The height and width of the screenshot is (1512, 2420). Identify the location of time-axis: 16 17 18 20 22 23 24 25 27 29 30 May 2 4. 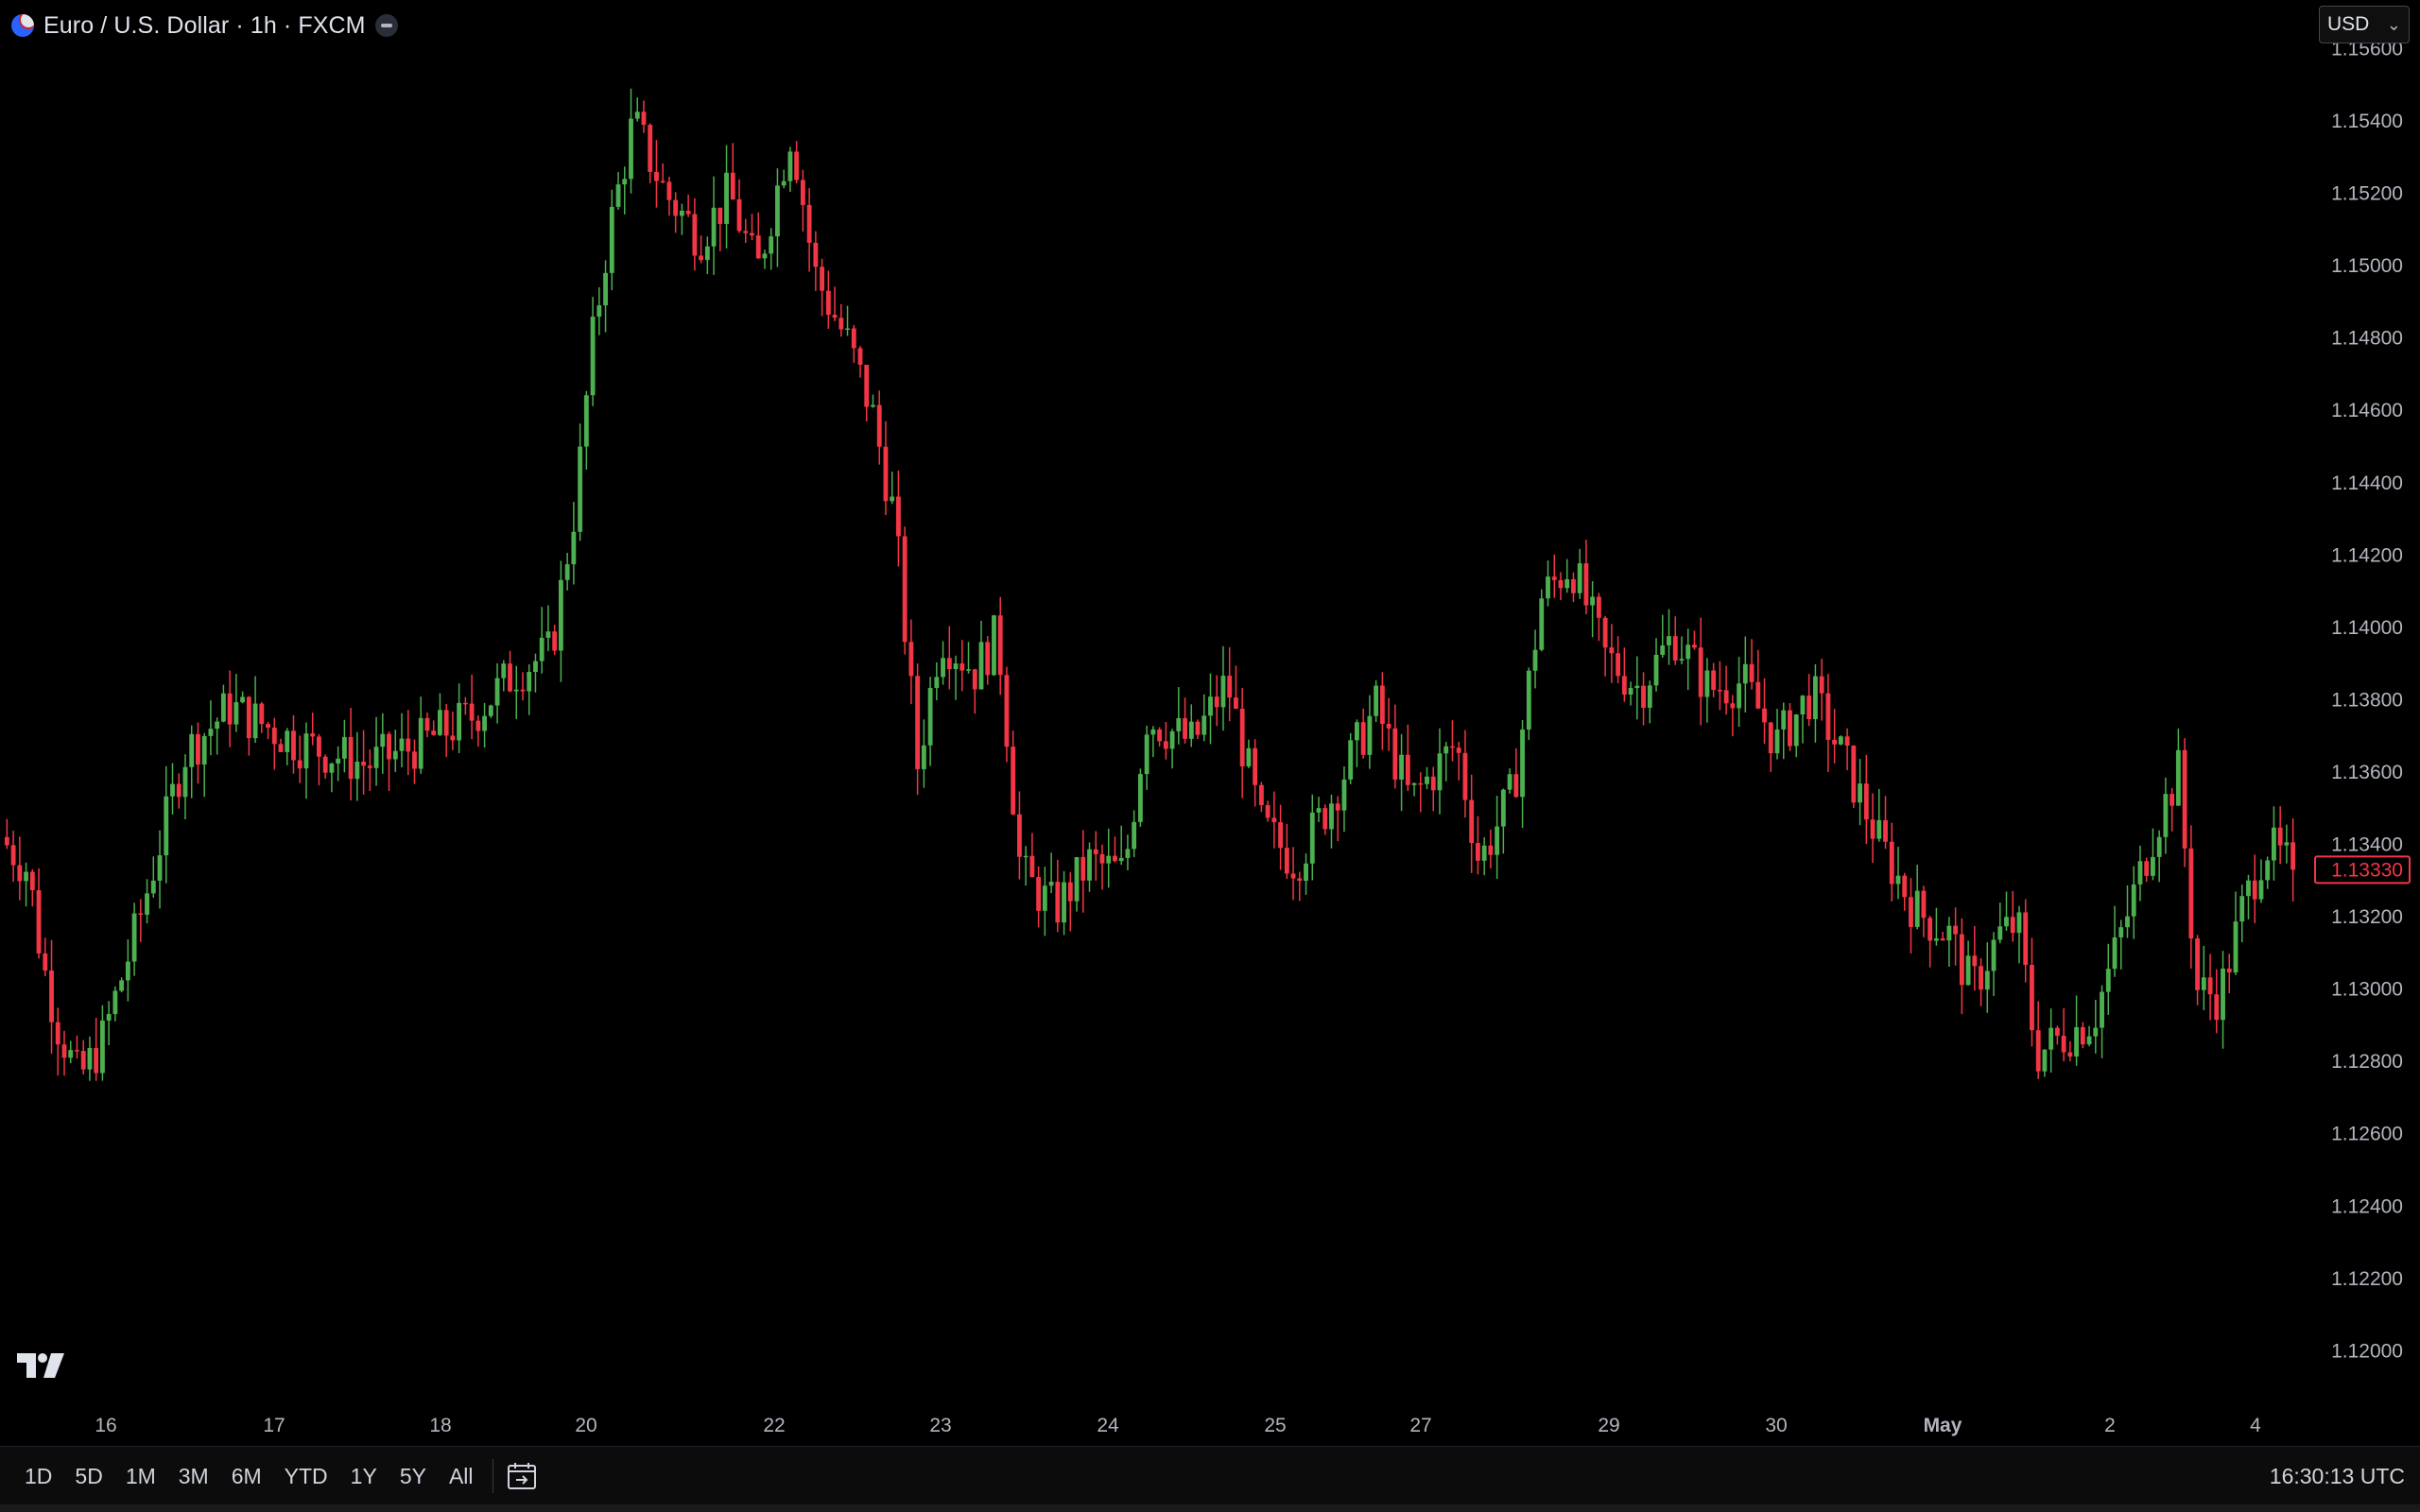
(1178, 1425).